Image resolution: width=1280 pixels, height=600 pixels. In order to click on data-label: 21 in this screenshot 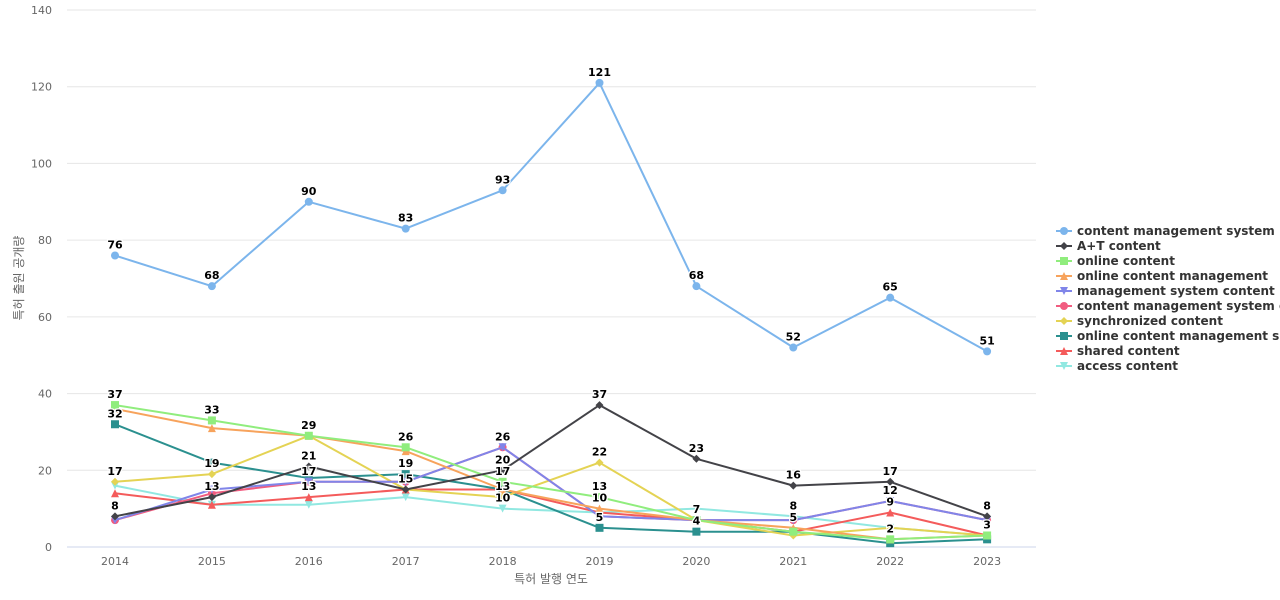, I will do `click(308, 455)`.